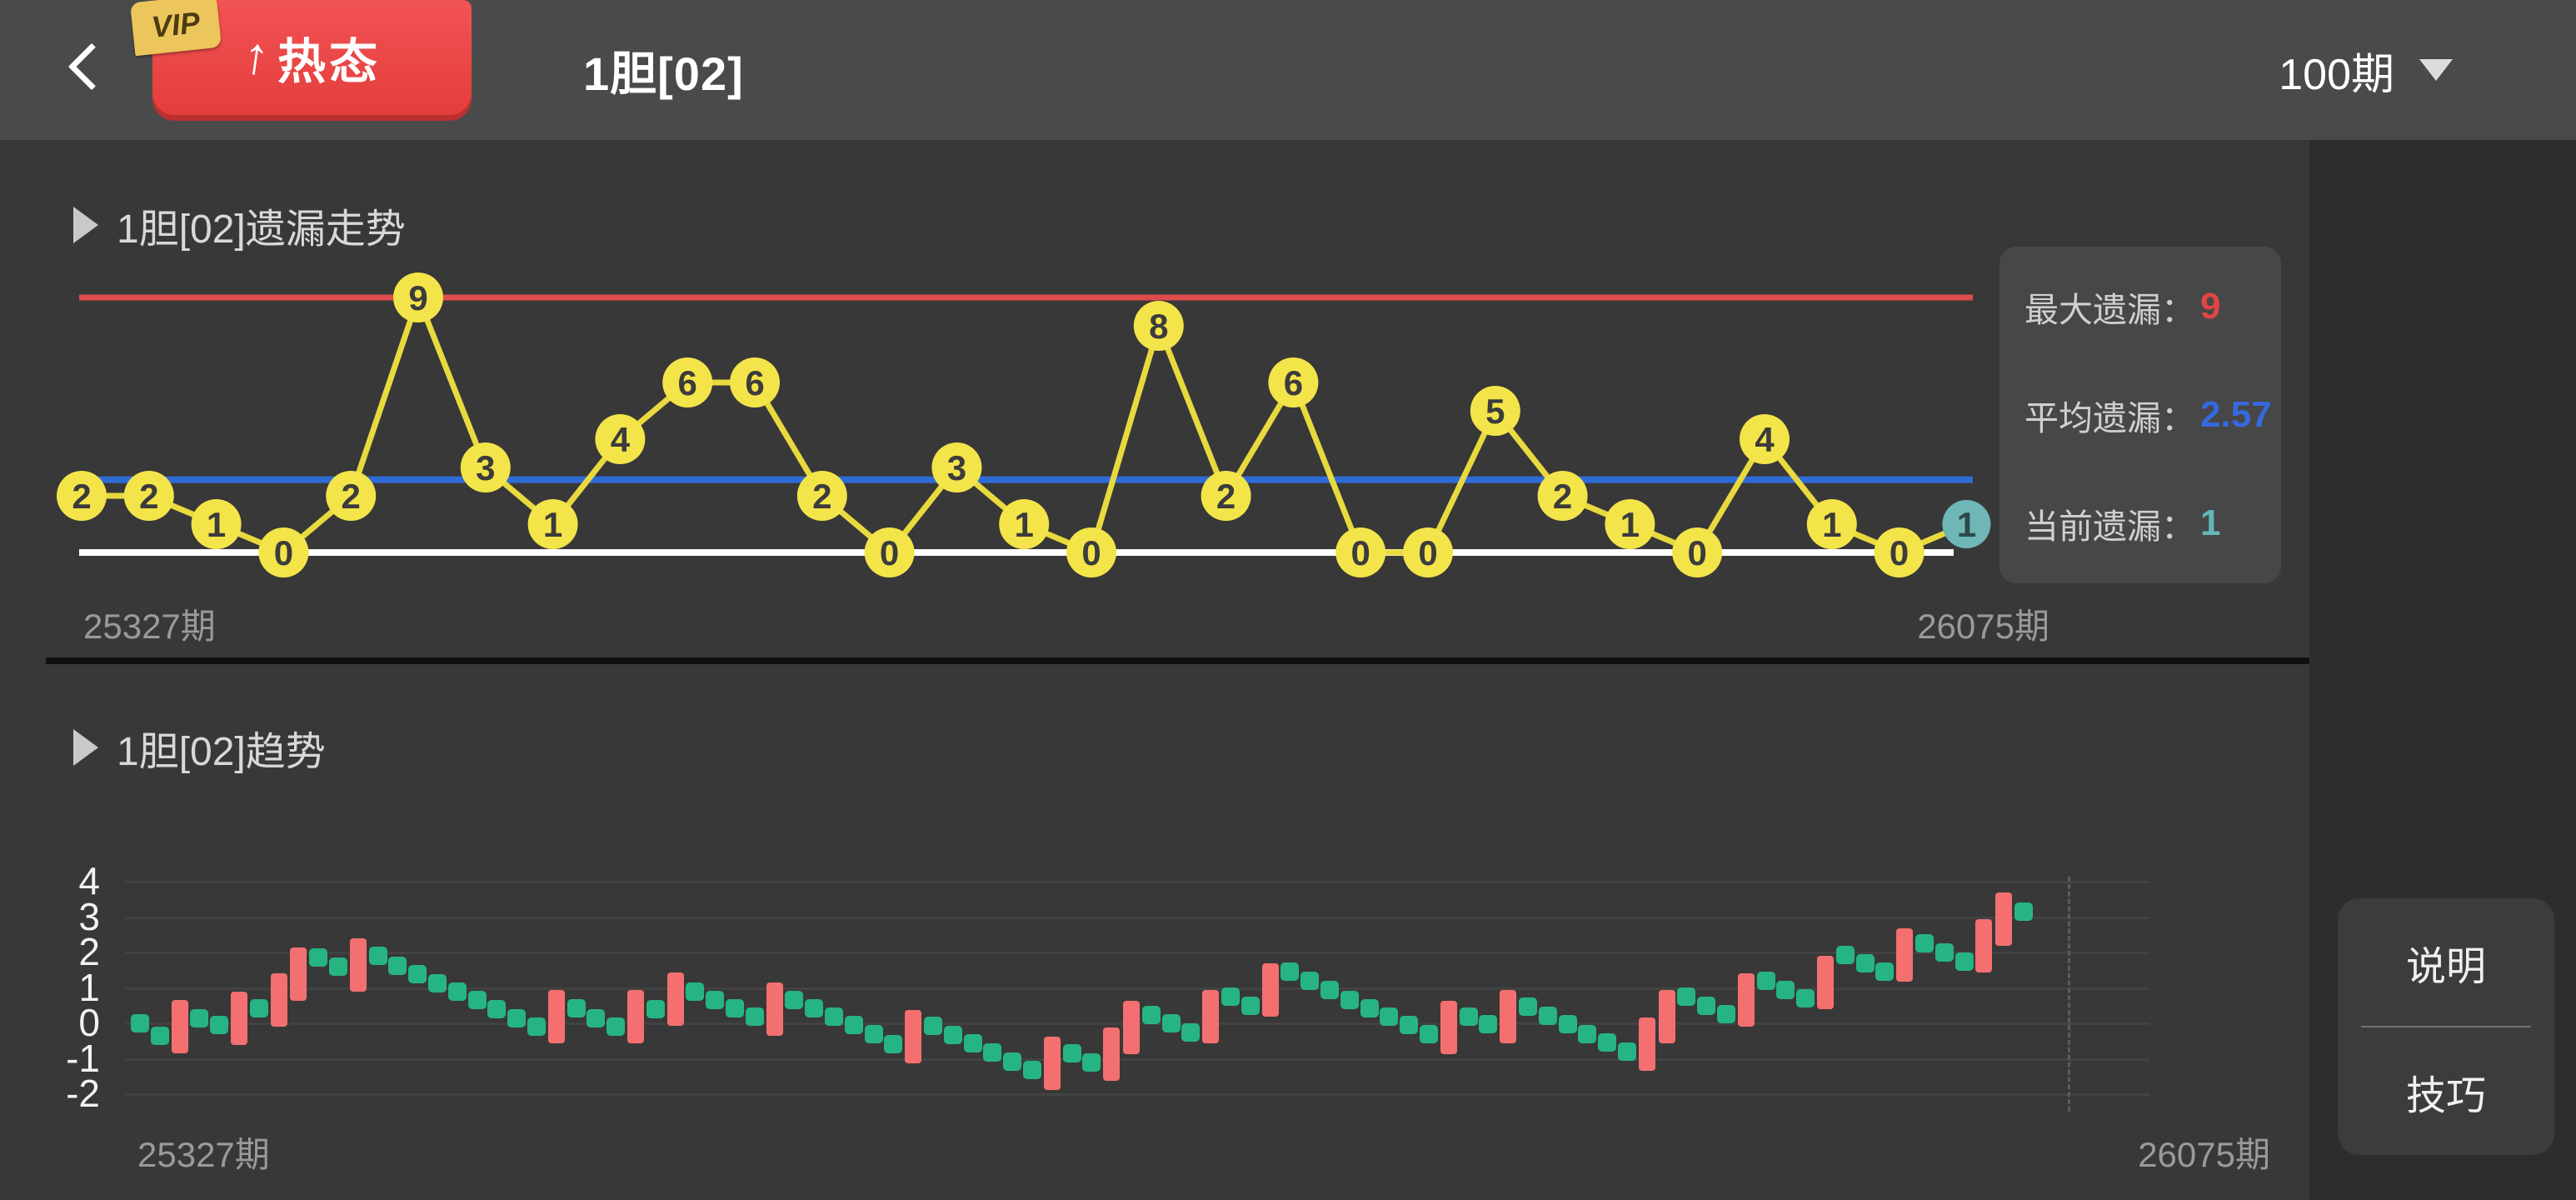  Describe the element at coordinates (89, 1022) in the screenshot. I see `y-tick-label: 0` at that location.